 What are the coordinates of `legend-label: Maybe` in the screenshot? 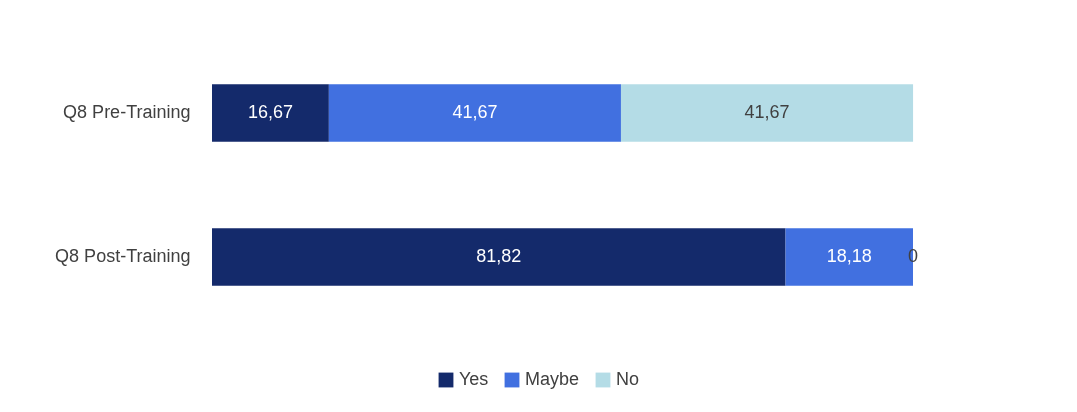 It's located at (552, 379).